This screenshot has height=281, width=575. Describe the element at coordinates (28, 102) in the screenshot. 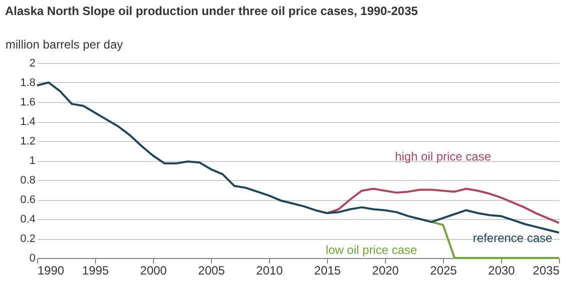

I see `y-tick-label: 1.6` at that location.